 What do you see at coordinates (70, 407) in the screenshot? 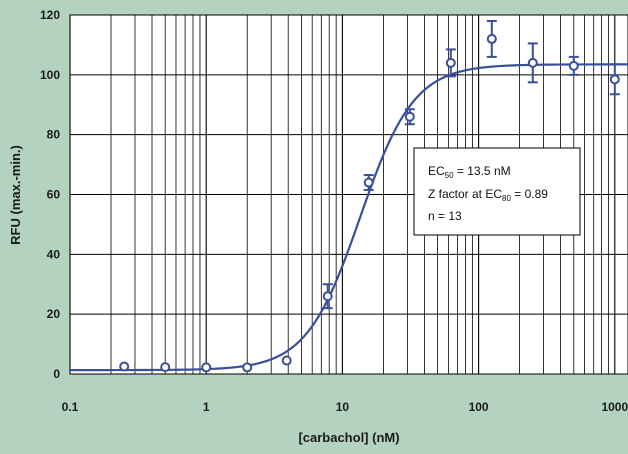
I see `x-tick-label: 0.1` at bounding box center [70, 407].